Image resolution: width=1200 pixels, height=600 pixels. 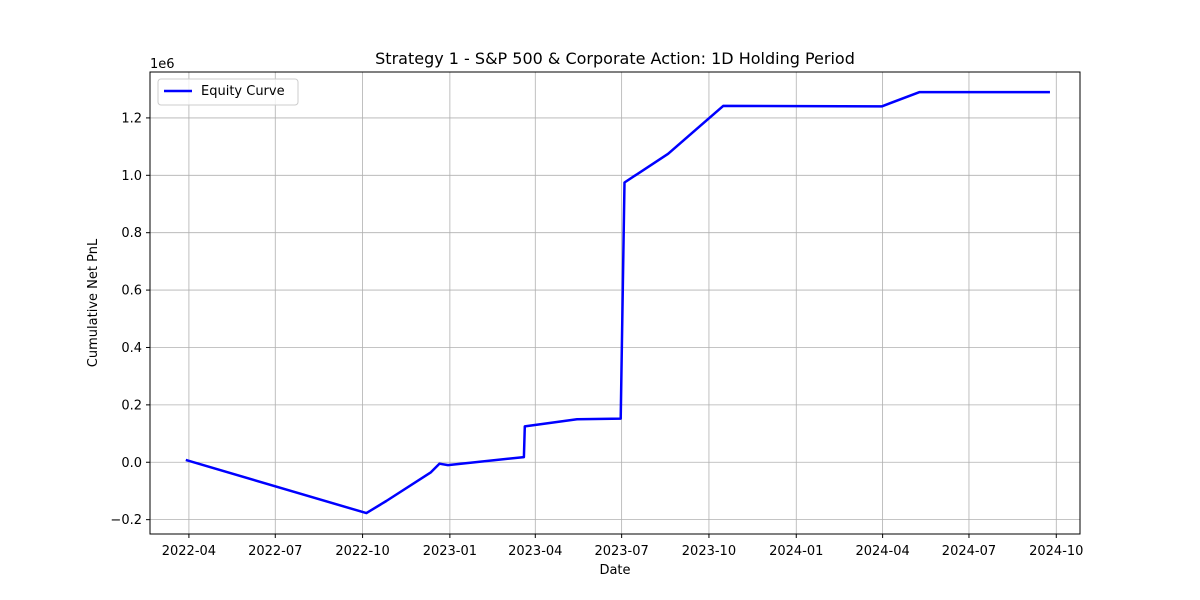 I want to click on x-tick-label: 2022-10, so click(x=362, y=551).